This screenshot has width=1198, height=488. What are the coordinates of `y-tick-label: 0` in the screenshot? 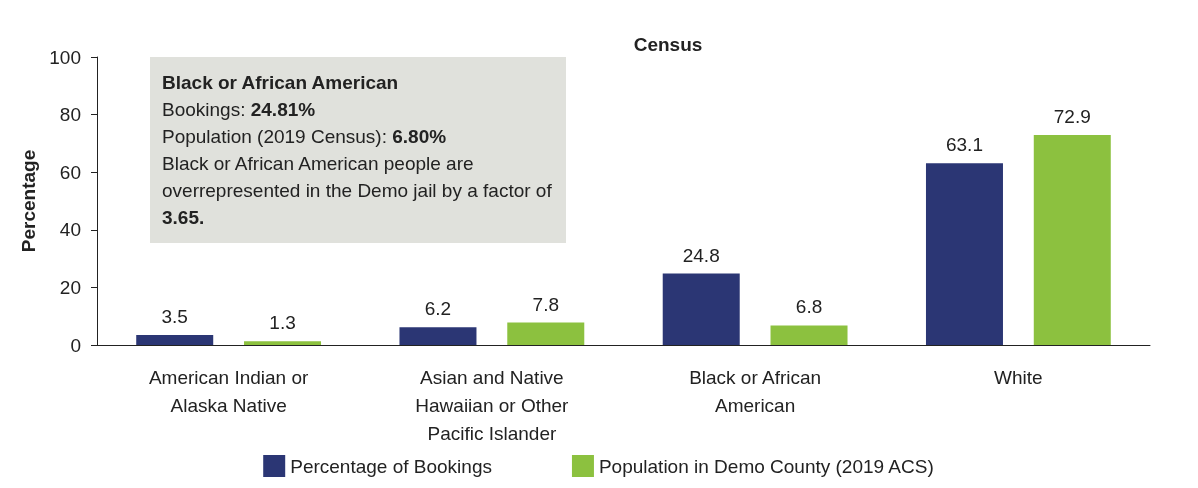 It's located at (75, 345).